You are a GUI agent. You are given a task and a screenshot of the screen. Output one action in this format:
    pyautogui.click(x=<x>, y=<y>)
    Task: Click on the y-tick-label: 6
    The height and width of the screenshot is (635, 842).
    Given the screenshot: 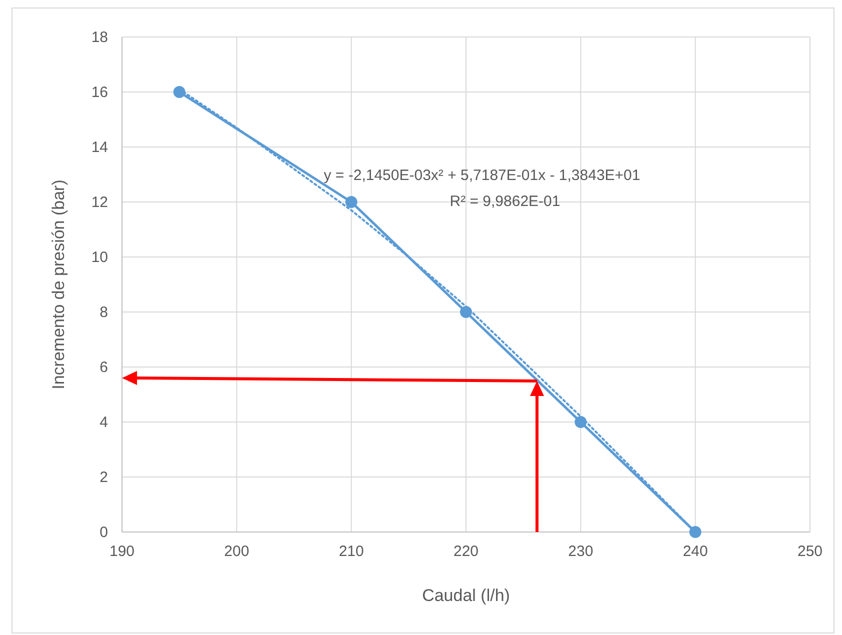 What is the action you would take?
    pyautogui.click(x=104, y=367)
    